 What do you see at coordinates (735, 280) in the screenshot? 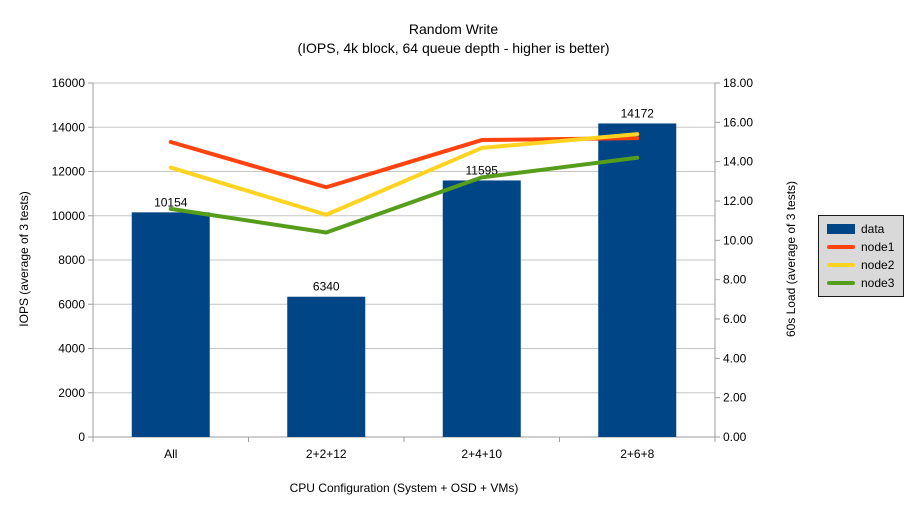
I see `right-axis-tick-label: 8.00` at bounding box center [735, 280].